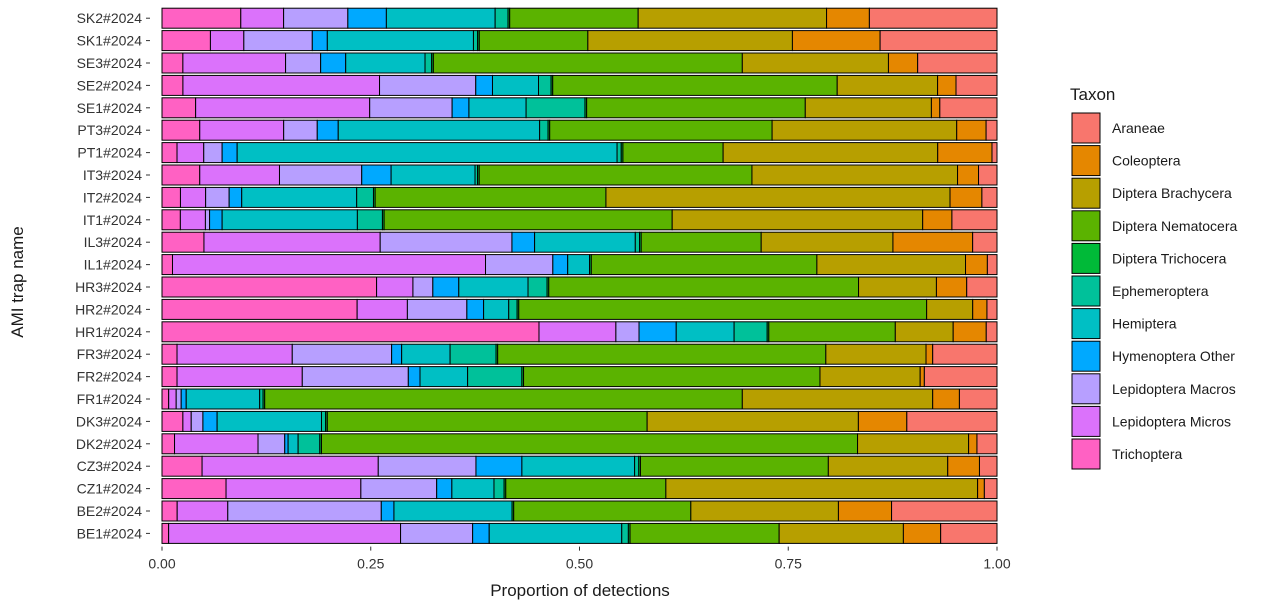 The height and width of the screenshot is (608, 1278). What do you see at coordinates (428, 85) in the screenshot?
I see `bar-segment-se2-2024-lepidoptera-macros` at bounding box center [428, 85].